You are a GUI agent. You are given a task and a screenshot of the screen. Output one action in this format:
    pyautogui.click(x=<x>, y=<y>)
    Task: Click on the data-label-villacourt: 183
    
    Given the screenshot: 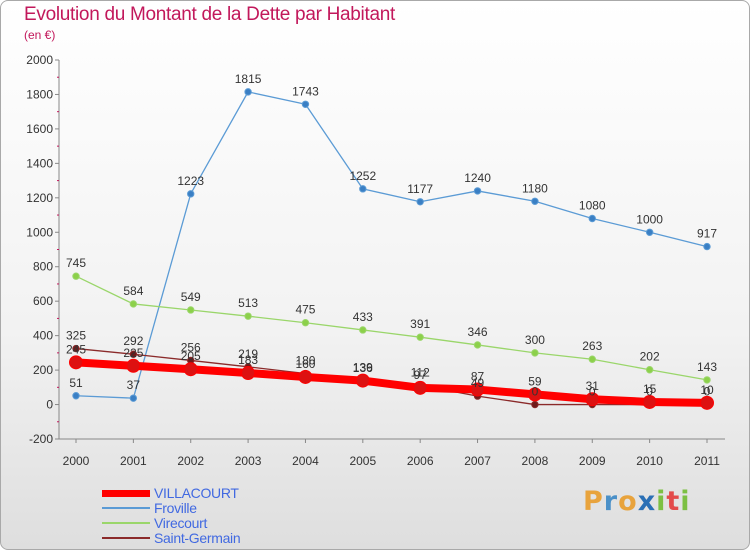 What is the action you would take?
    pyautogui.click(x=248, y=360)
    